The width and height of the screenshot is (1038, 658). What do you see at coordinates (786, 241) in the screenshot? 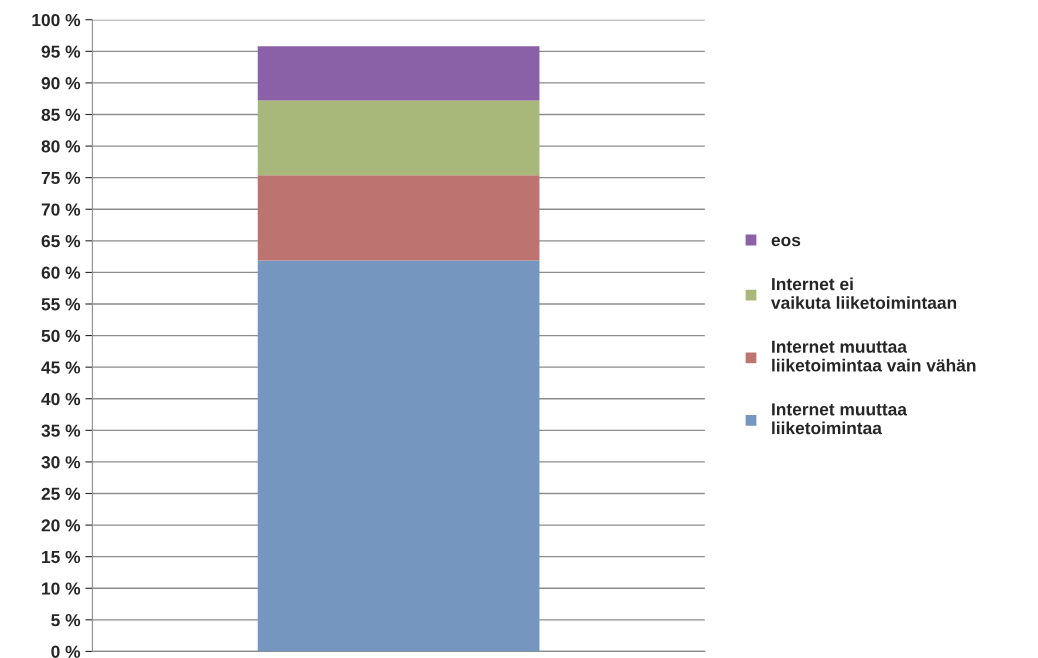
I see `legend-label: eos` at bounding box center [786, 241].